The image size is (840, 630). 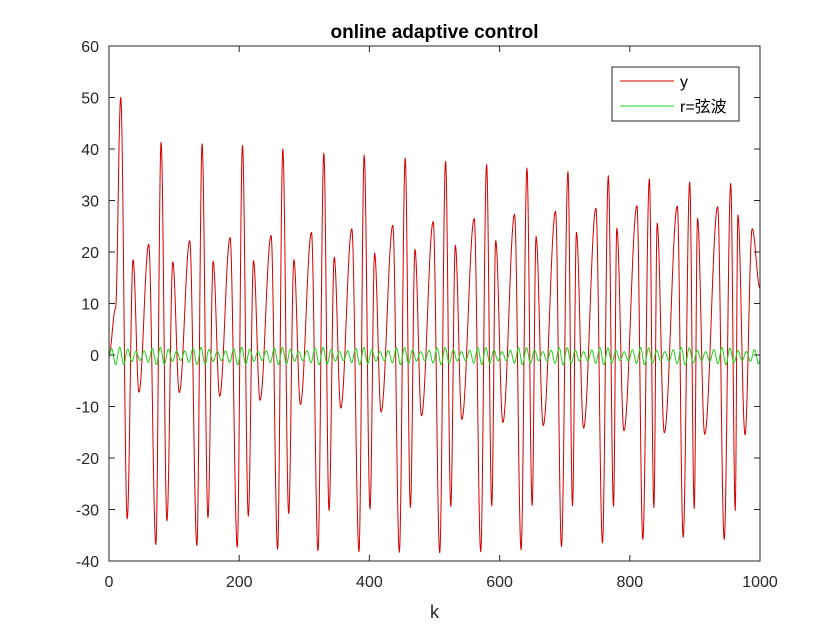 I want to click on x-tick-label: 200, so click(x=239, y=582).